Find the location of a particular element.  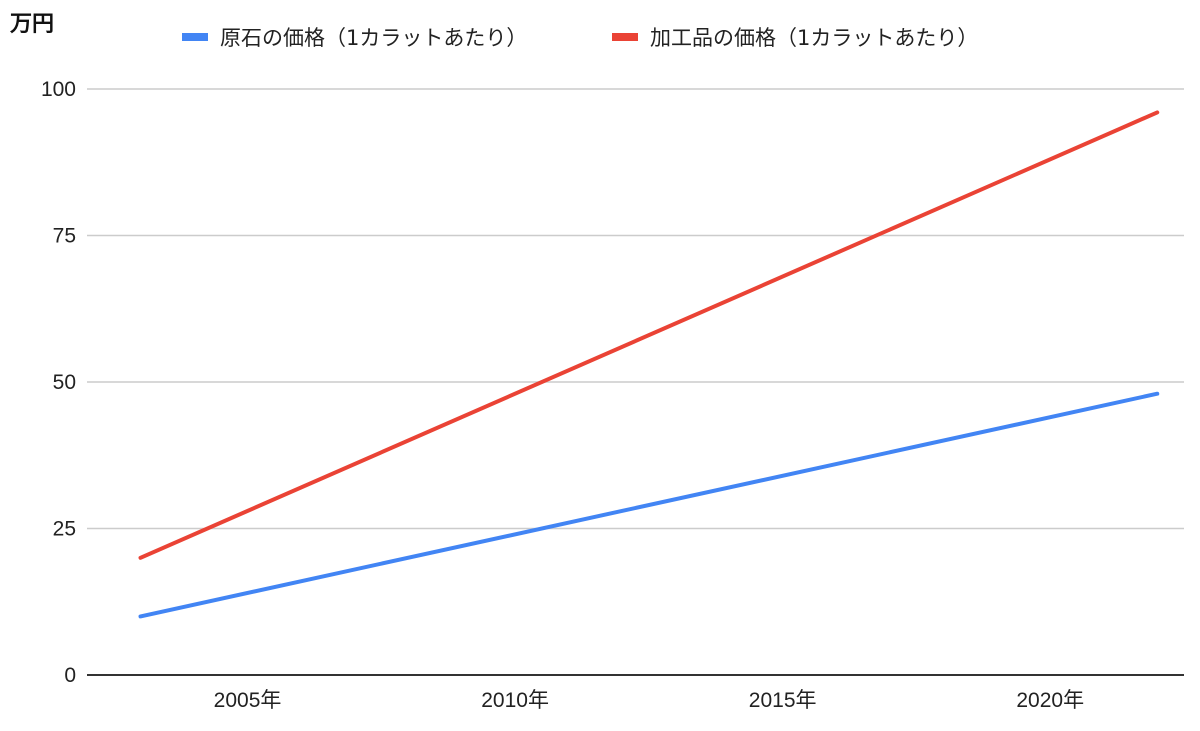

y-axis-ticks: 0 25 50 75 100 is located at coordinates (58, 382).